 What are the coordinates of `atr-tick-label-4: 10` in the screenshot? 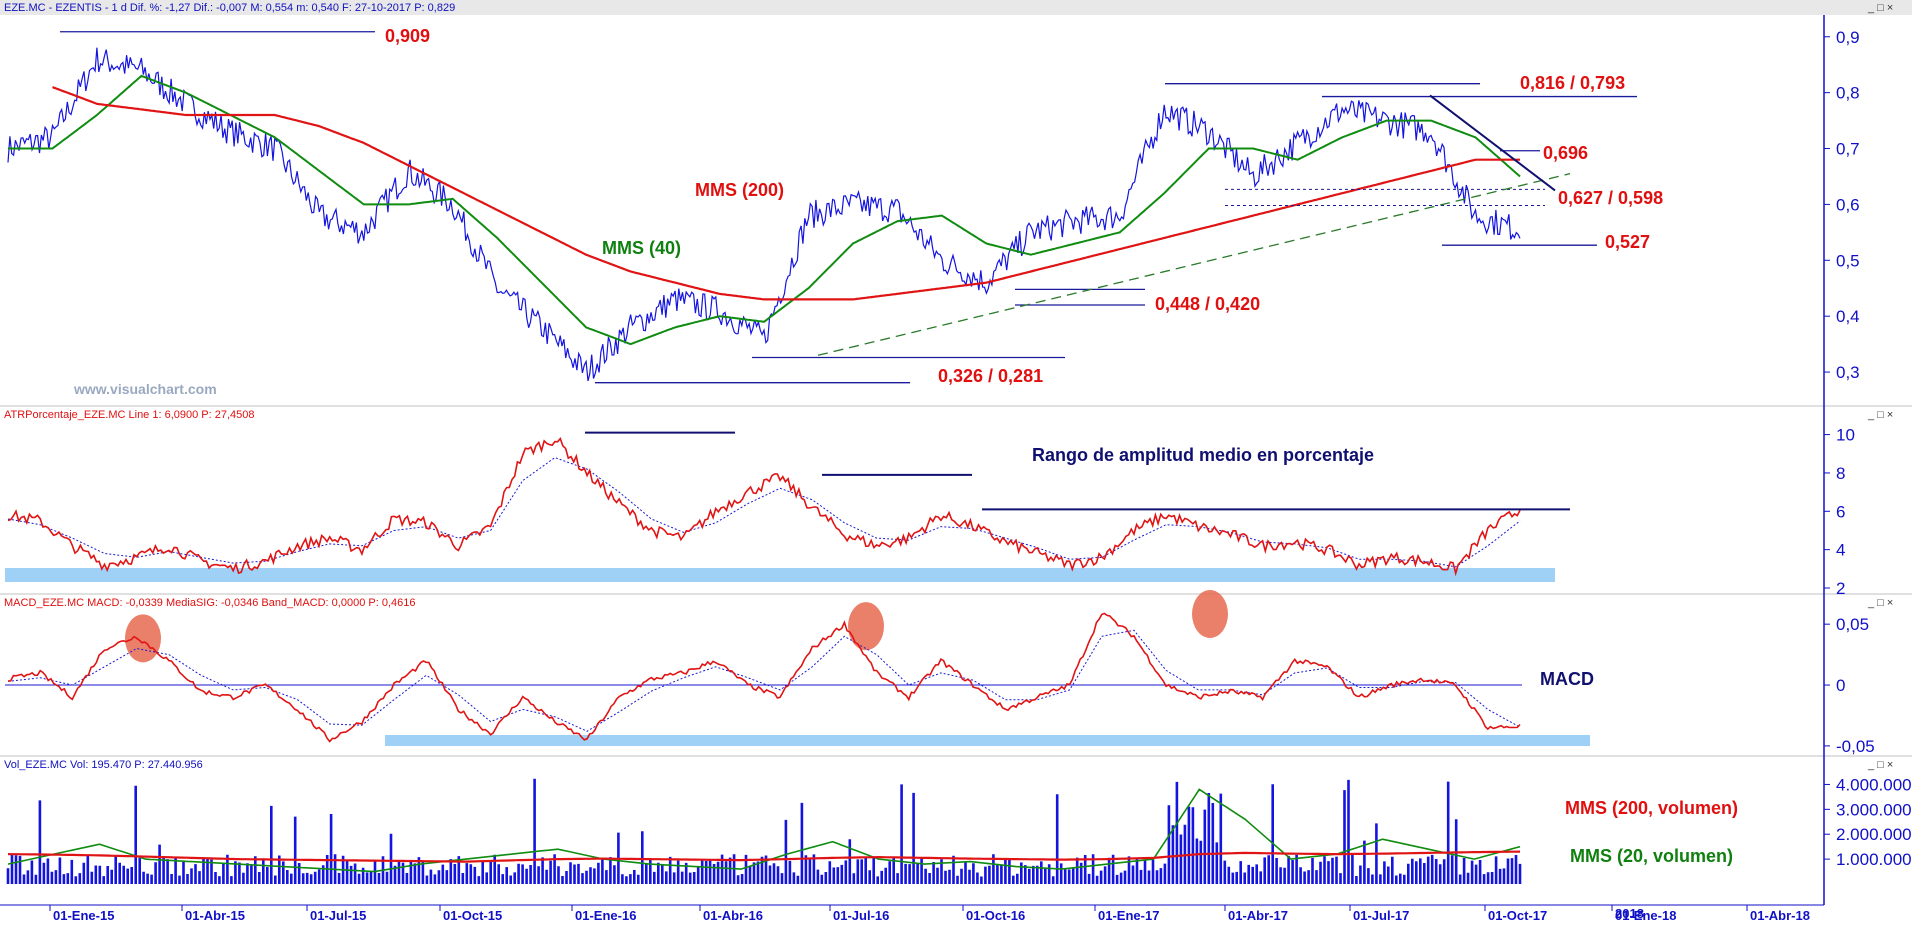 It's located at (1845, 435).